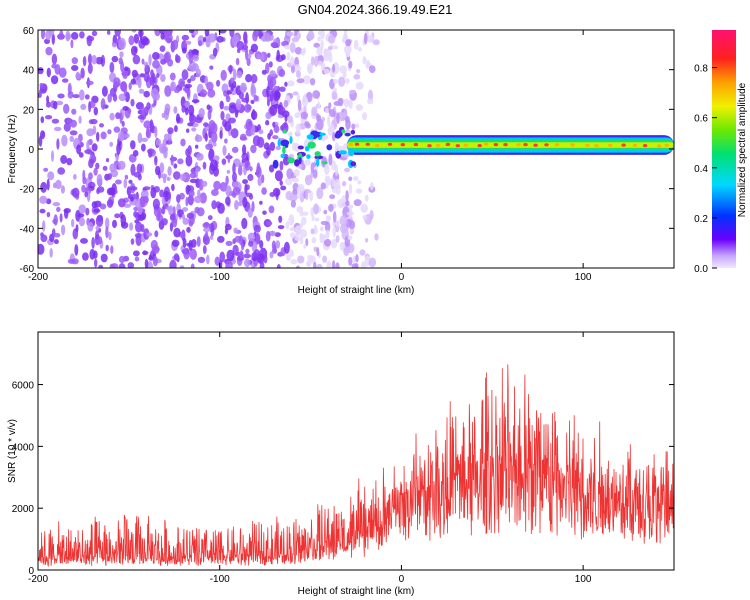 The width and height of the screenshot is (750, 600). What do you see at coordinates (29, 31) in the screenshot?
I see `spectrogram-y-tick-label: 60` at bounding box center [29, 31].